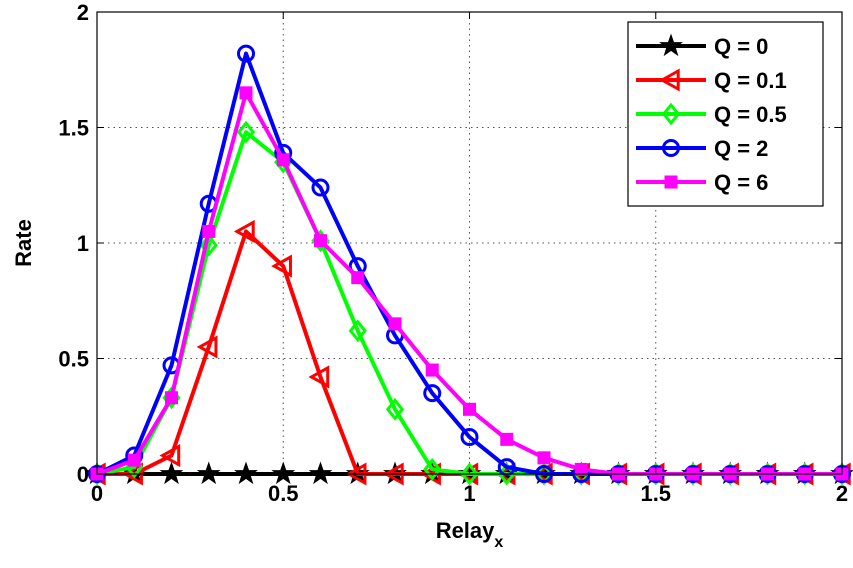 The height and width of the screenshot is (568, 853). I want to click on x-tick-label: 1, so click(469, 493).